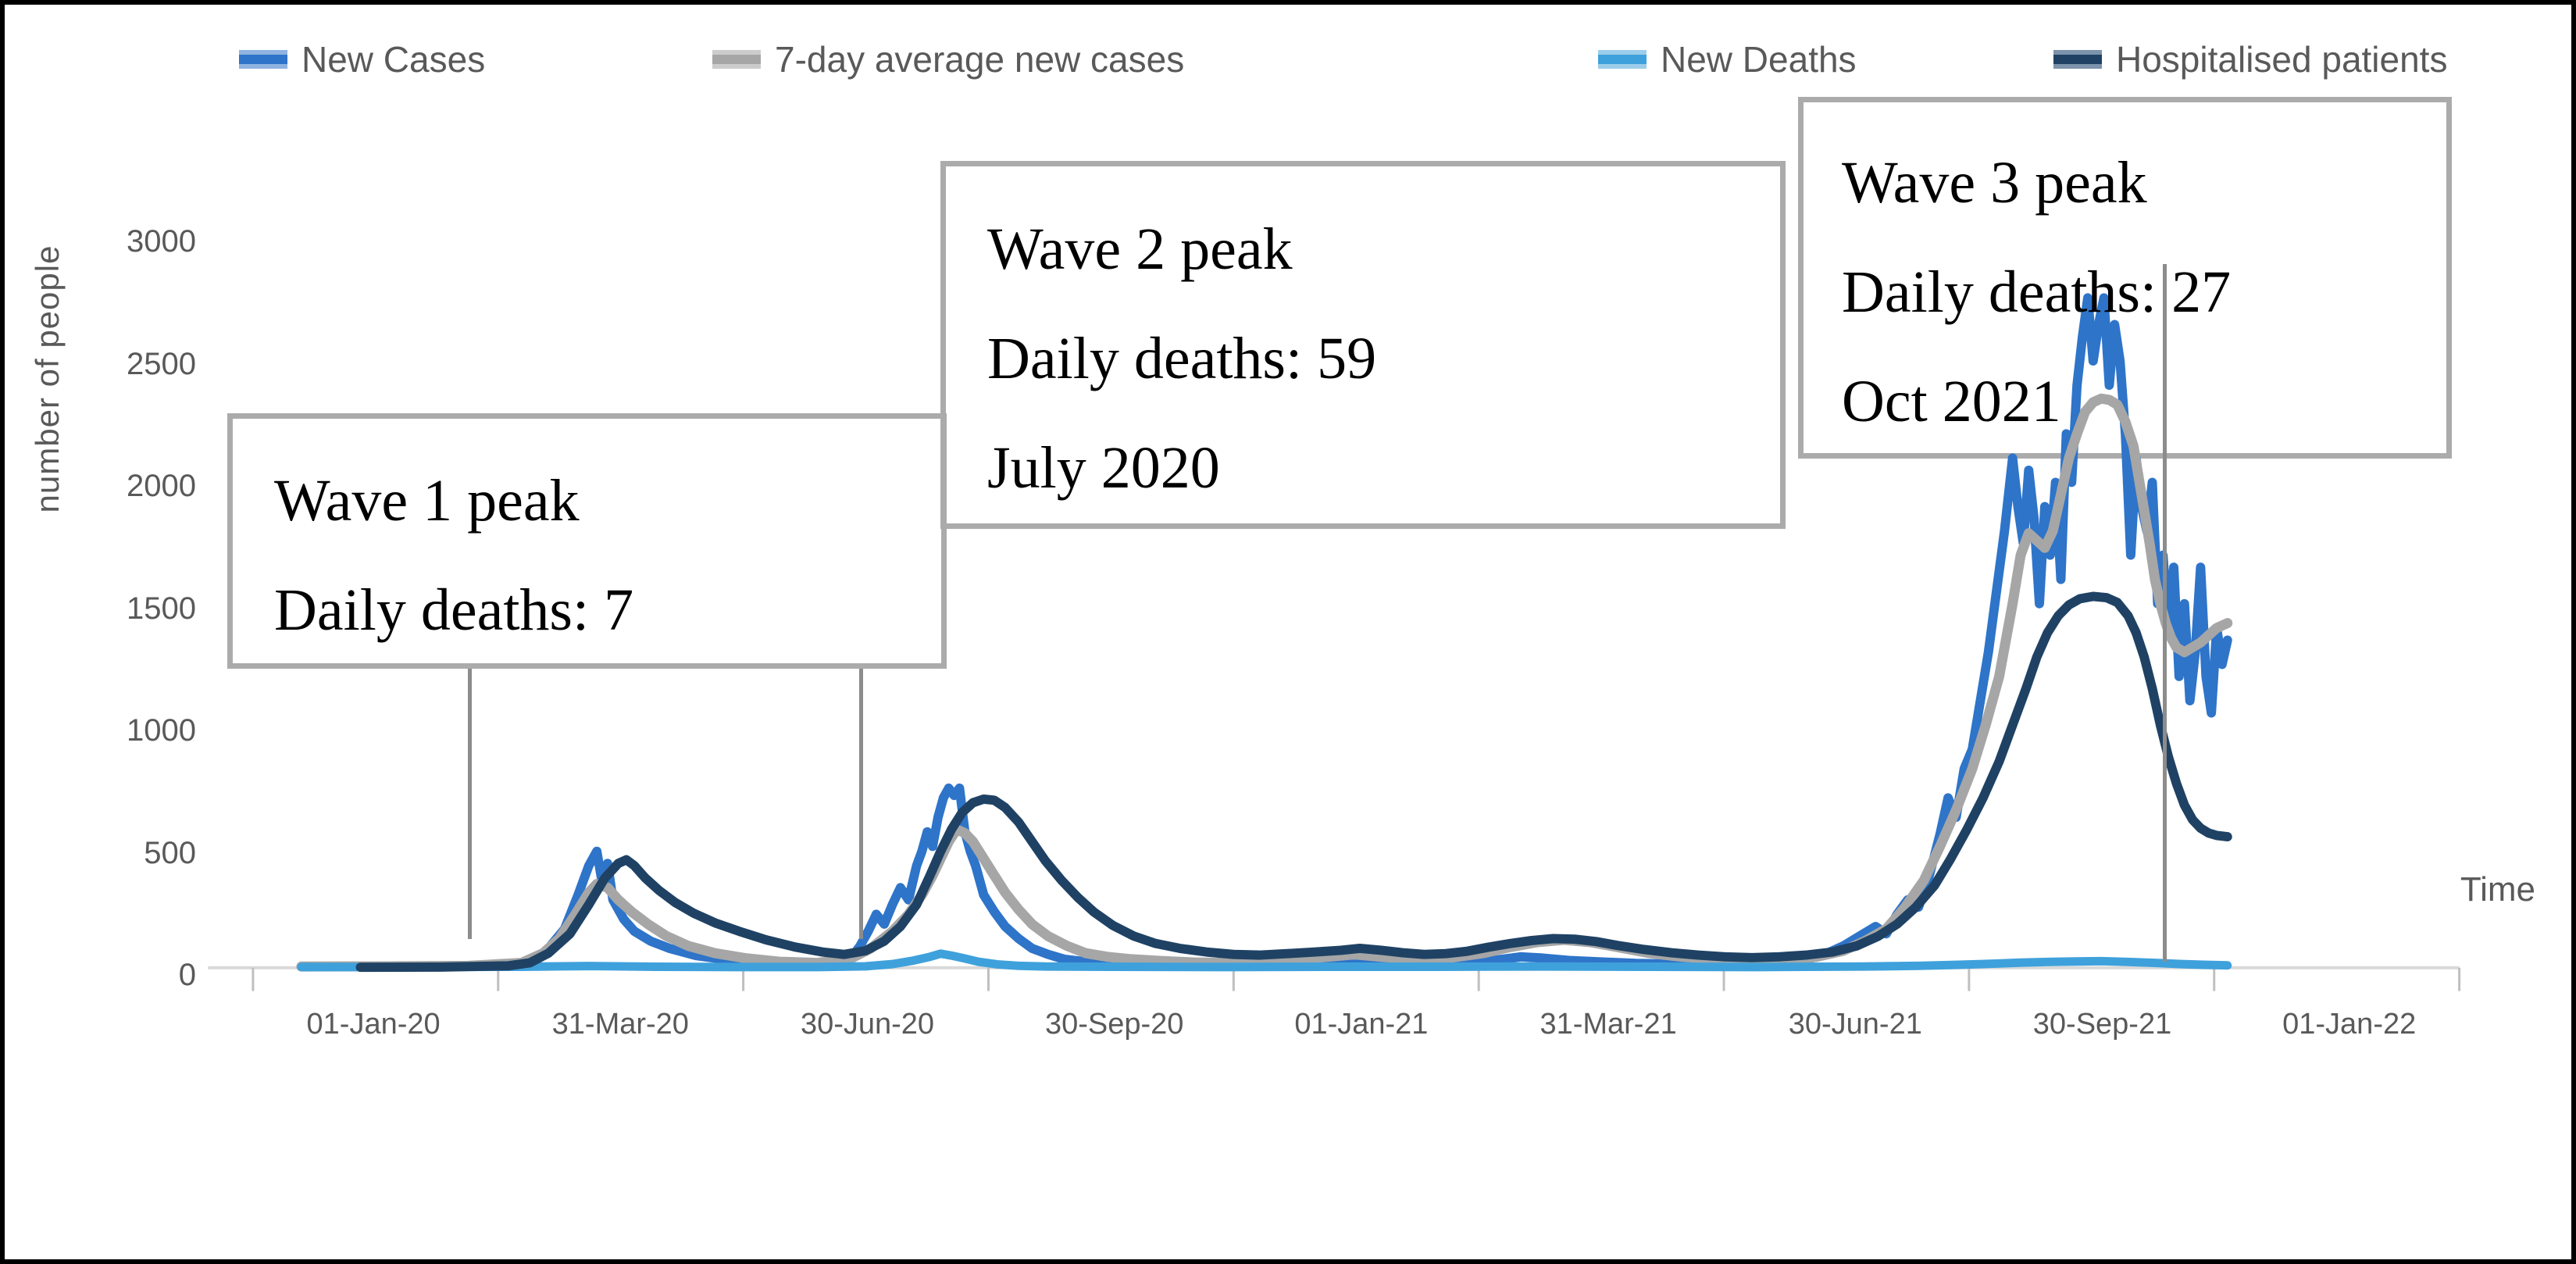  I want to click on annotation-line: Daily deaths: 59, so click(1182, 358).